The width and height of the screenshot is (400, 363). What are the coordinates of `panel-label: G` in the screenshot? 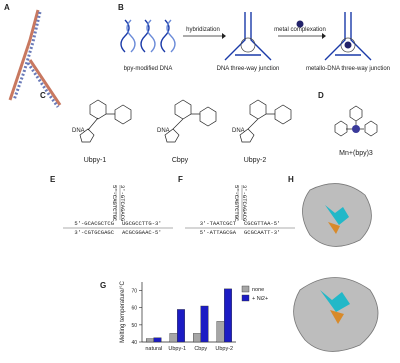 It's located at (103, 285).